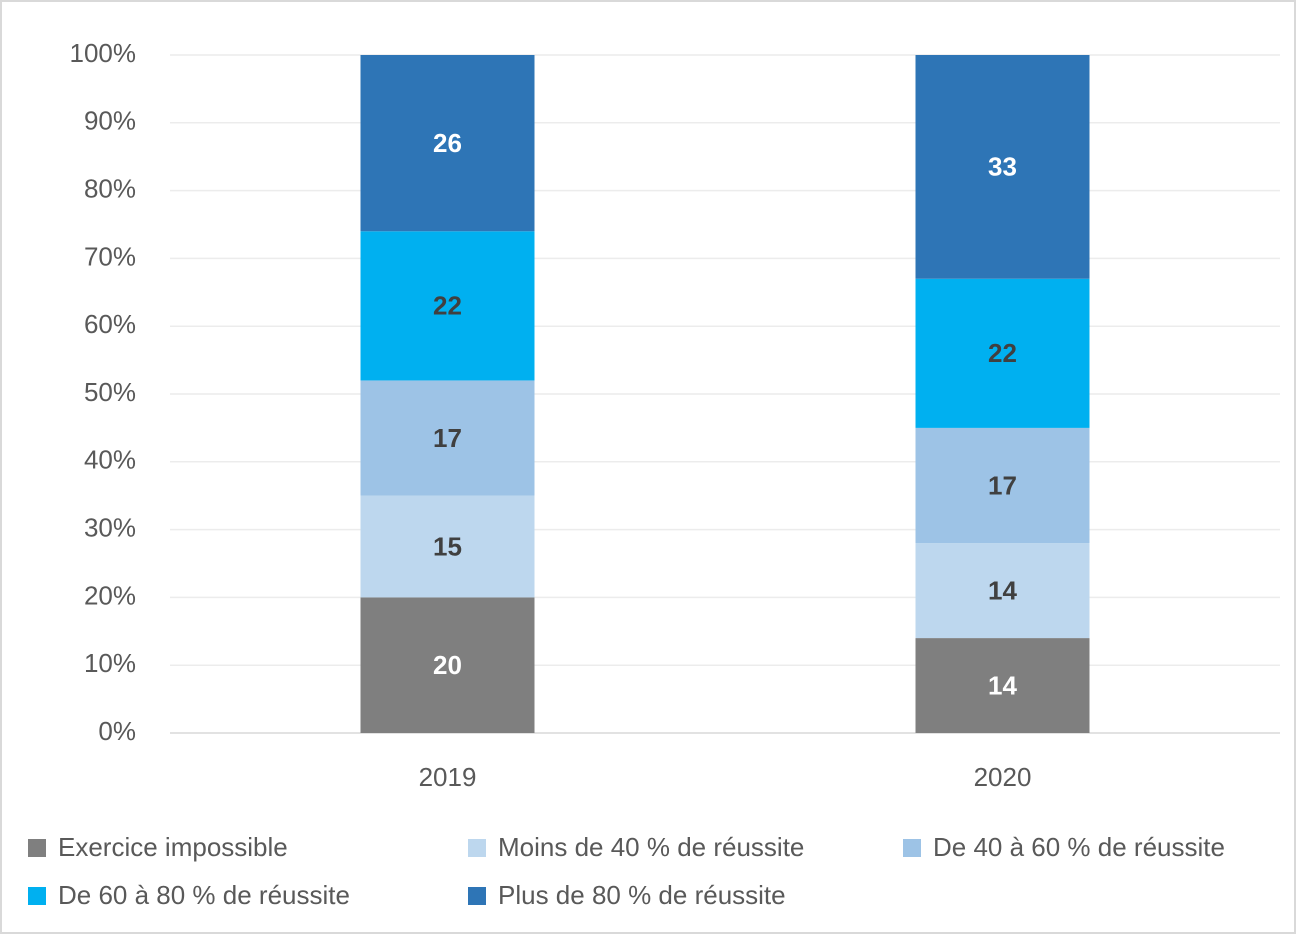 The height and width of the screenshot is (934, 1296). Describe the element at coordinates (110, 392) in the screenshot. I see `y-tick-label: 50%` at that location.